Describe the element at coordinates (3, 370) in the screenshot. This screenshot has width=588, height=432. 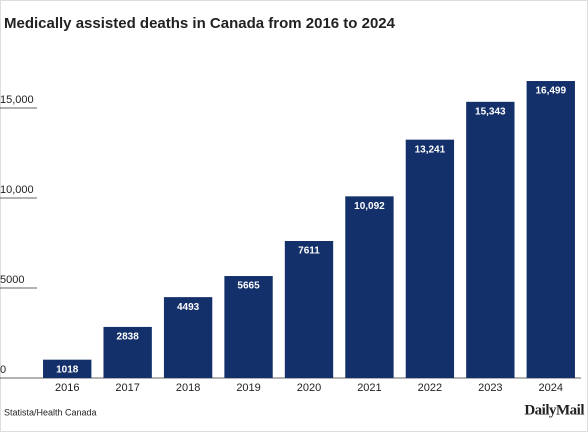
I see `y-tick-label: 0` at that location.